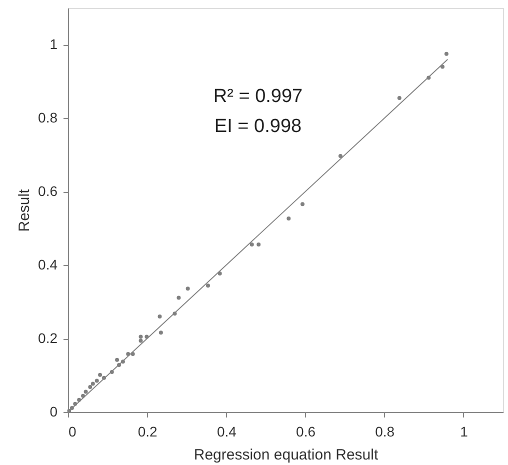  I want to click on y-tick-label: 1, so click(54, 44).